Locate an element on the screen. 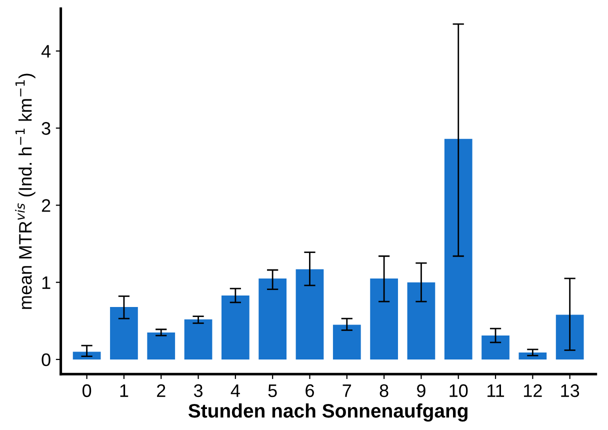 The width and height of the screenshot is (608, 430). y-tick-label: 4 is located at coordinates (46, 51).